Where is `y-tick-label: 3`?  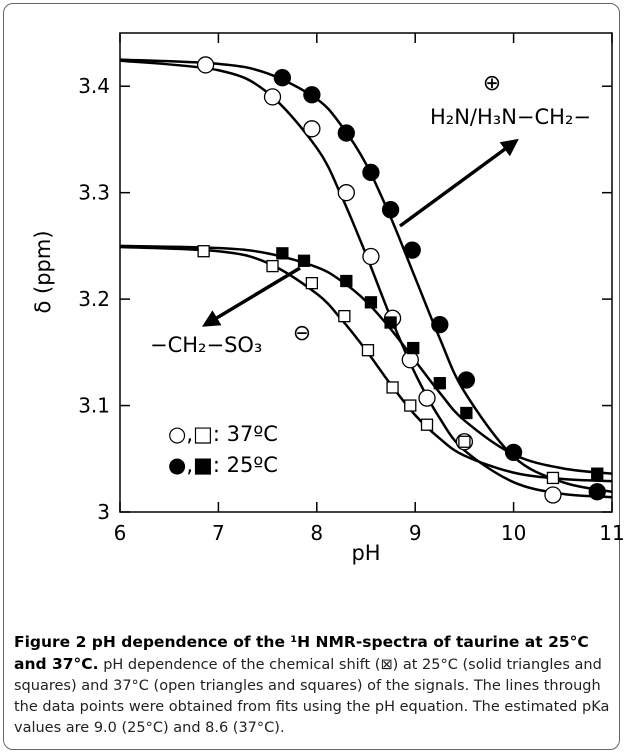 y-tick-label: 3 is located at coordinates (103, 512).